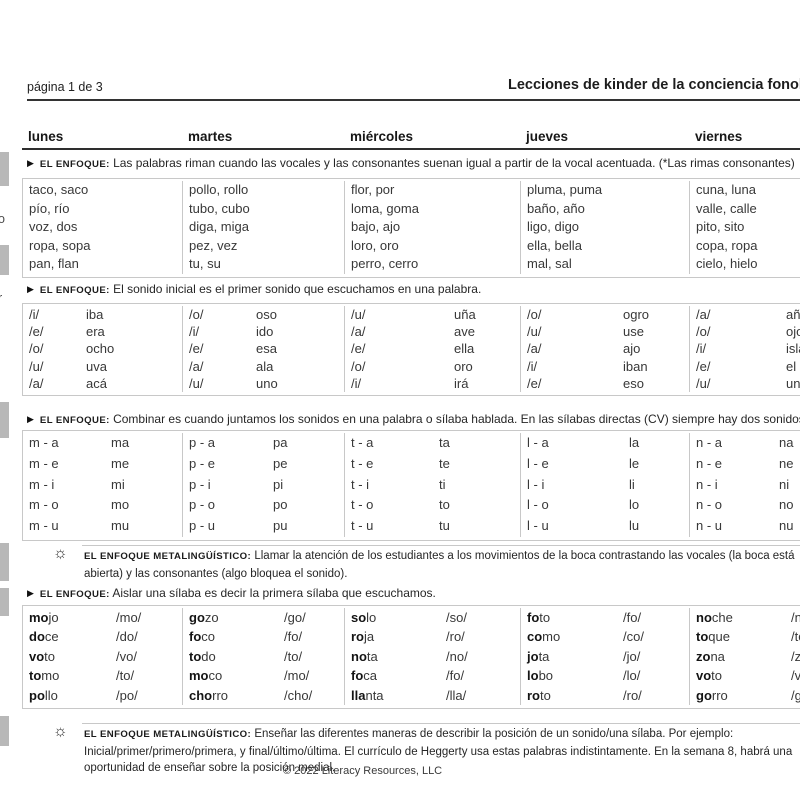 The image size is (800, 800). What do you see at coordinates (748, 314) in the screenshot?
I see `table-cell: /a/año` at bounding box center [748, 314].